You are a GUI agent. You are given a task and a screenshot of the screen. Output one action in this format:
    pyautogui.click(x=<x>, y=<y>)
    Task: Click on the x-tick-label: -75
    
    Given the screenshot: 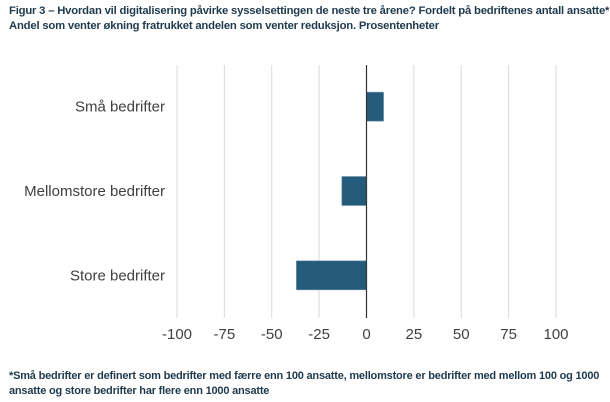 What is the action you would take?
    pyautogui.click(x=225, y=334)
    